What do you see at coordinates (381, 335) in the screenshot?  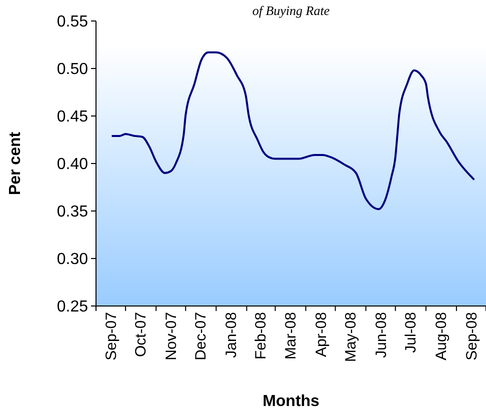 I see `x-tick-label: Jun-08` at bounding box center [381, 335].